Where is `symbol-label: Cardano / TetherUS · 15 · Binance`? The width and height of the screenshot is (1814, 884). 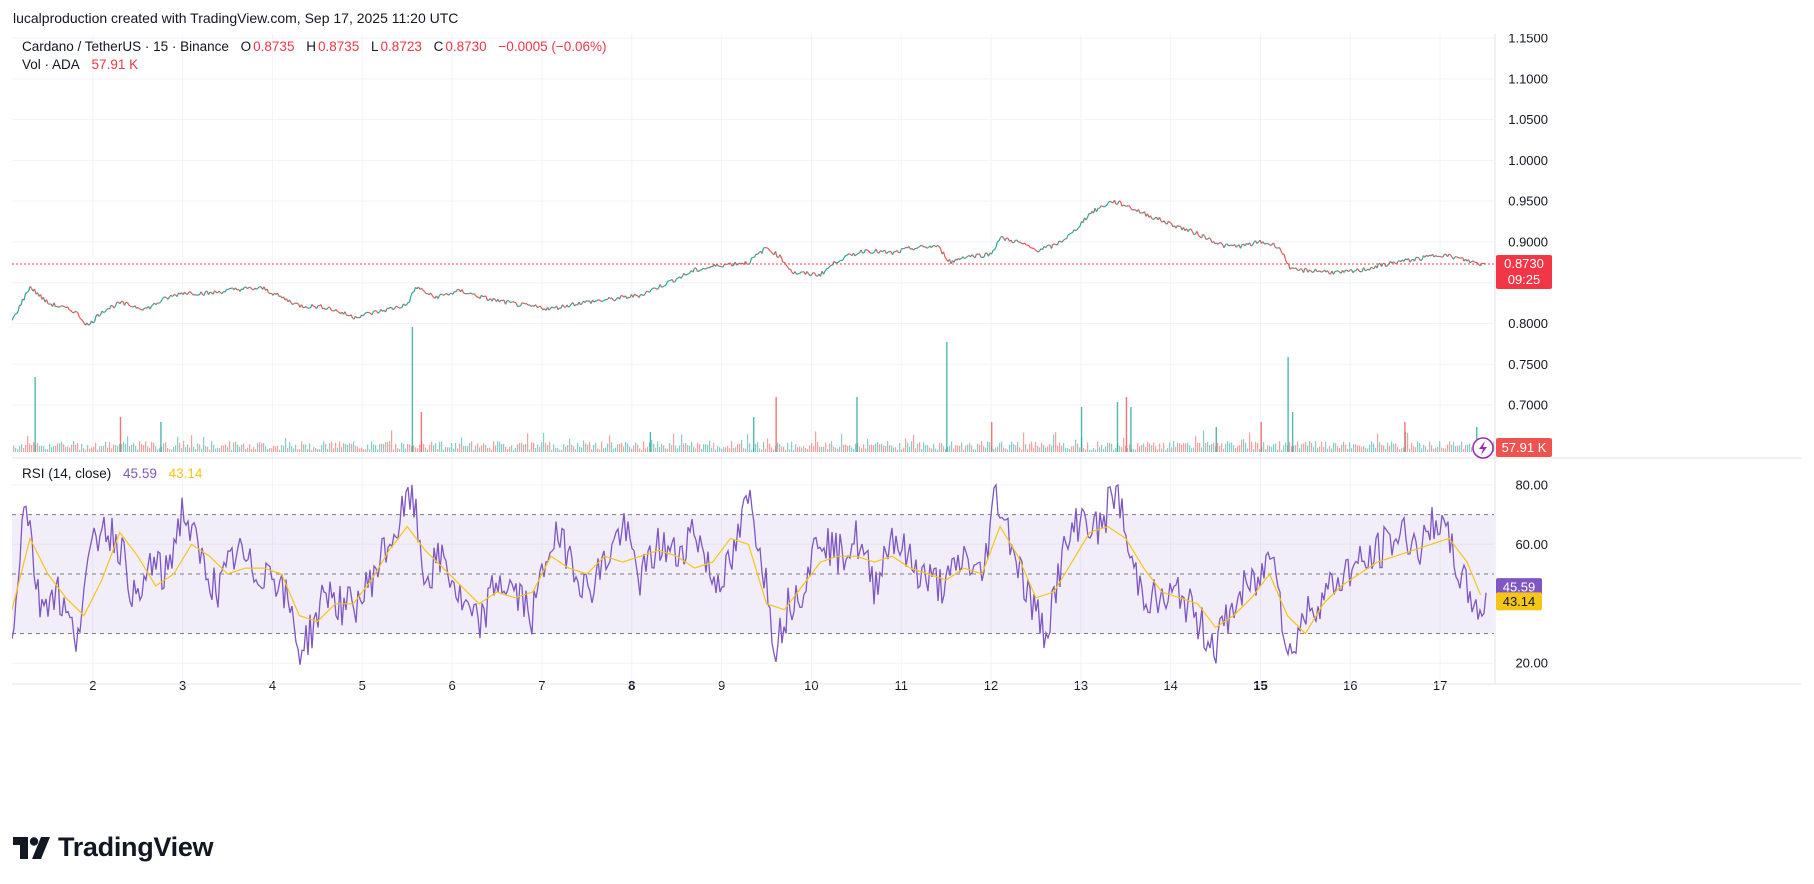
symbol-label: Cardano / TetherUS · 15 · Binance is located at coordinates (125, 46).